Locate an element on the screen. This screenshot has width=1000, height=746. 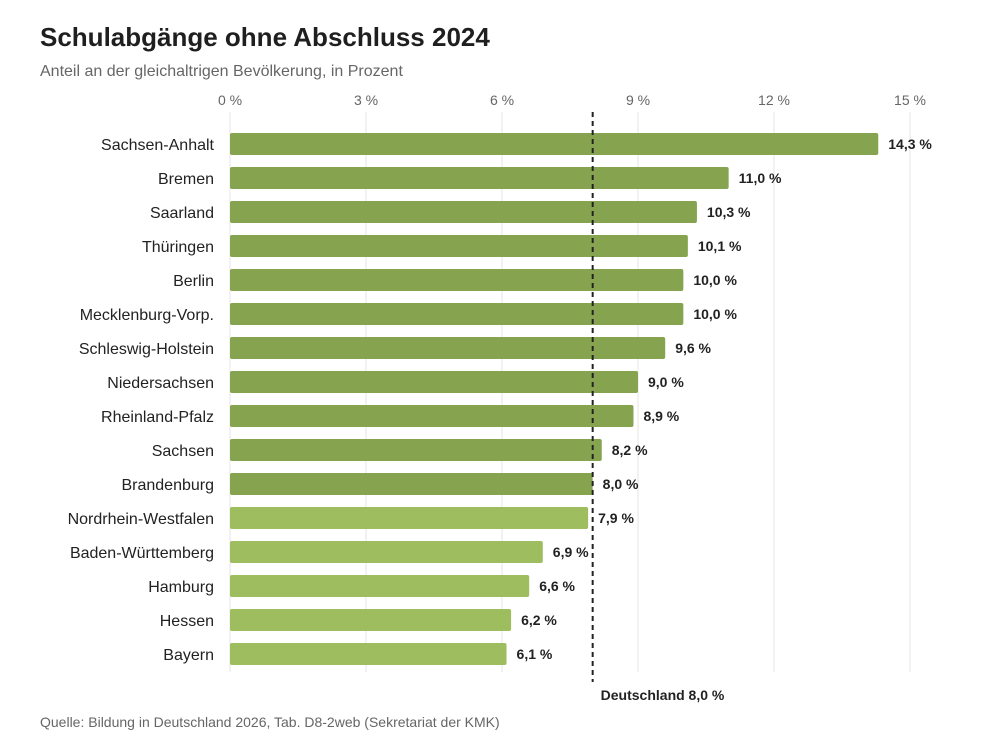
x-tick-label: 6 % is located at coordinates (502, 100).